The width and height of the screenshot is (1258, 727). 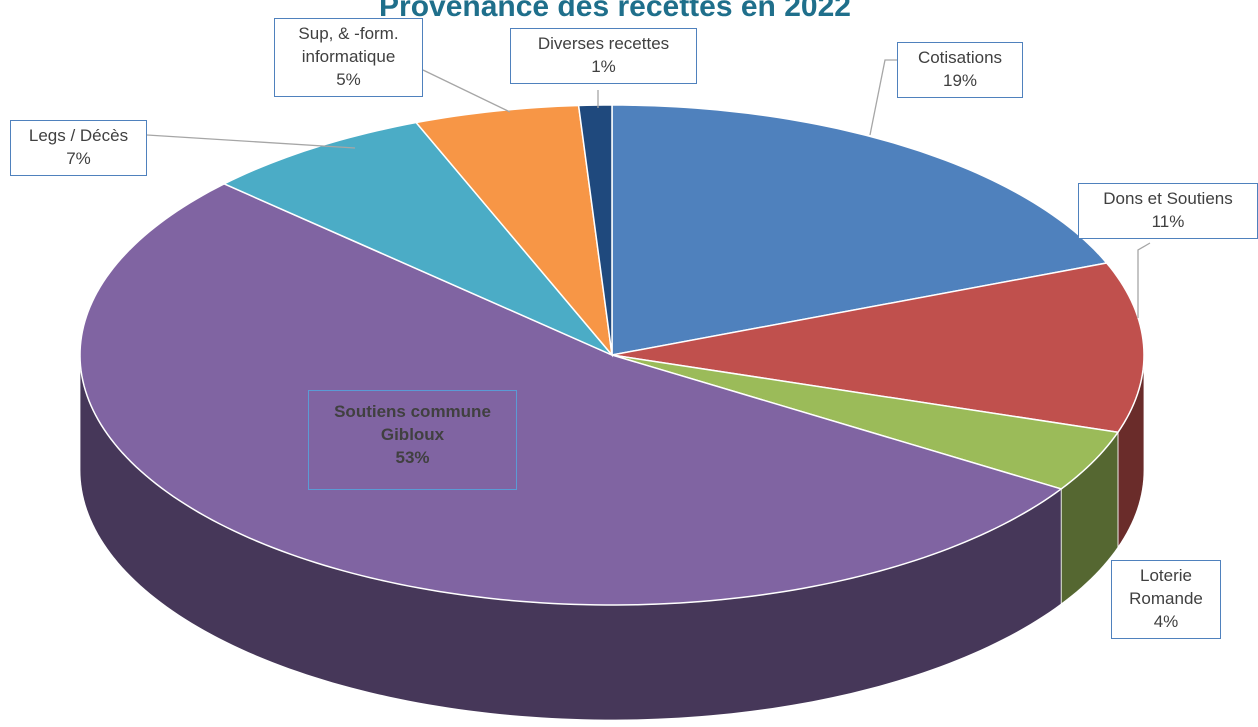 I want to click on data-label: Cotisations 19%, so click(x=960, y=70).